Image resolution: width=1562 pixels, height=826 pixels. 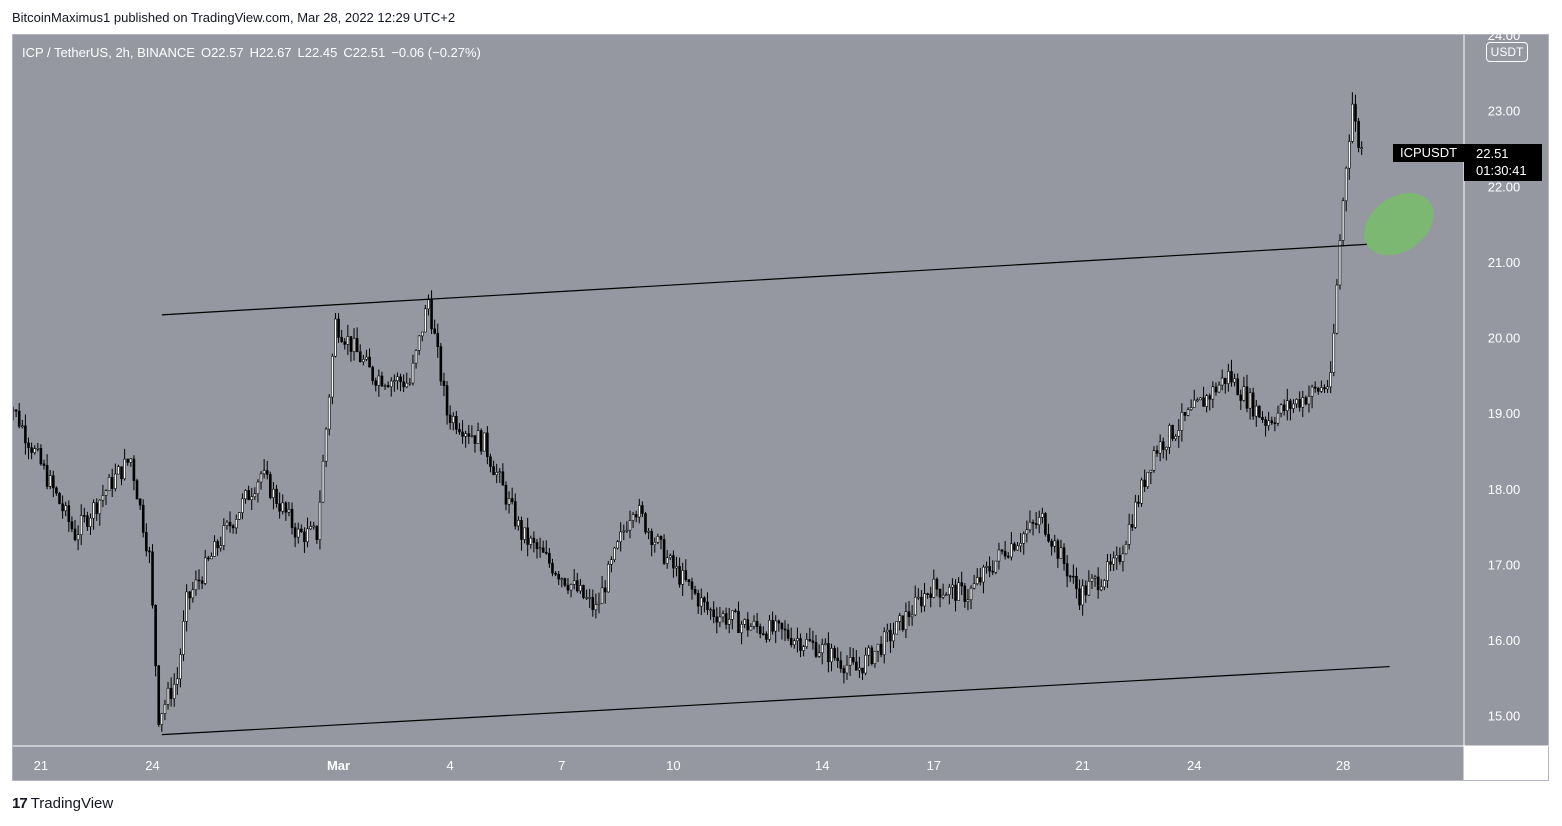 I want to click on time-tick-label: 28, so click(x=1343, y=765).